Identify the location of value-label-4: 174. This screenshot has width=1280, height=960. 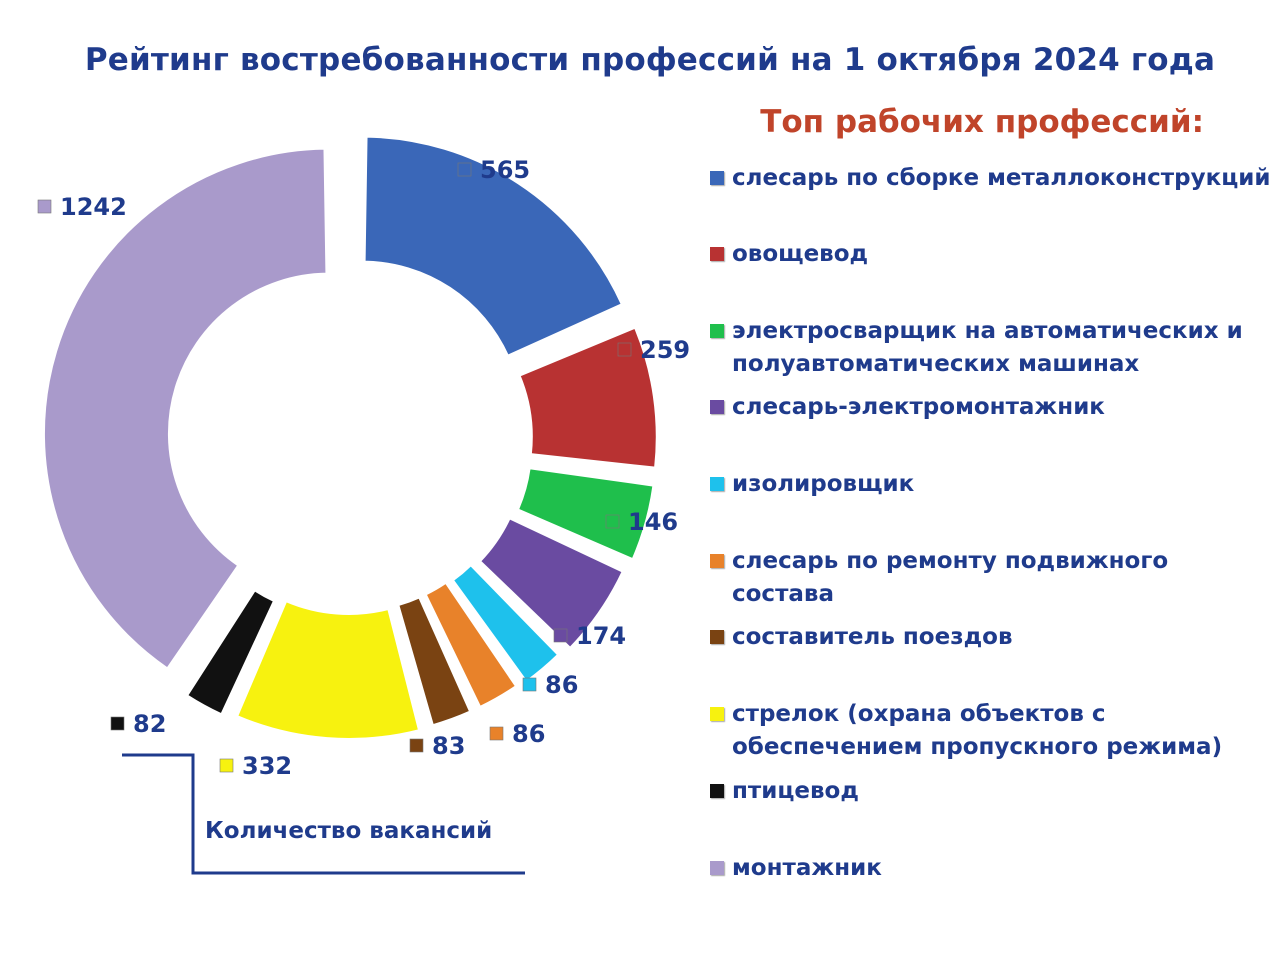
(601, 636).